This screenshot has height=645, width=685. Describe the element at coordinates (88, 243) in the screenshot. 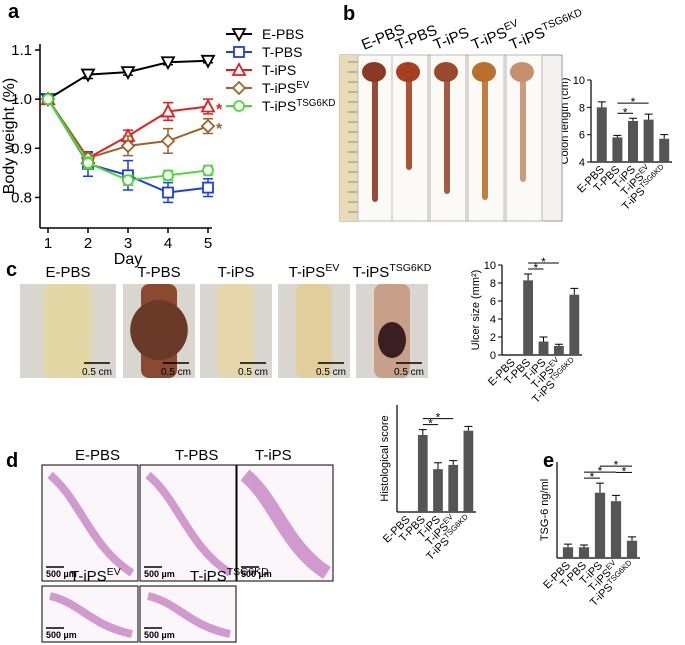

I see `x-tick-label: 2` at that location.